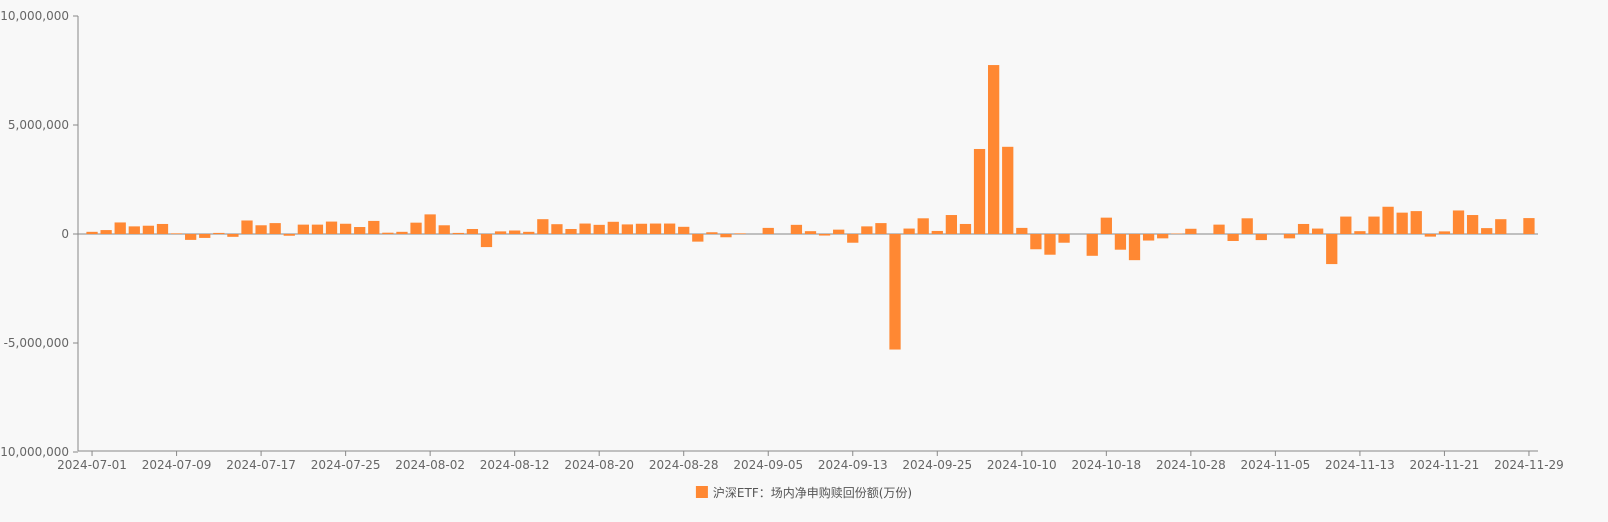 The width and height of the screenshot is (1608, 522). What do you see at coordinates (702, 492) in the screenshot?
I see `legend-swatch` at bounding box center [702, 492].